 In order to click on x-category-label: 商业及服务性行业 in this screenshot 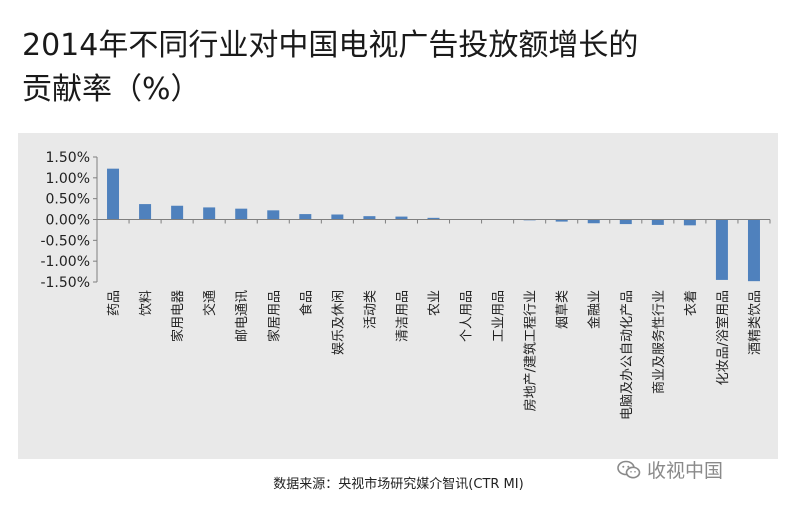, I will do `click(659, 342)`.